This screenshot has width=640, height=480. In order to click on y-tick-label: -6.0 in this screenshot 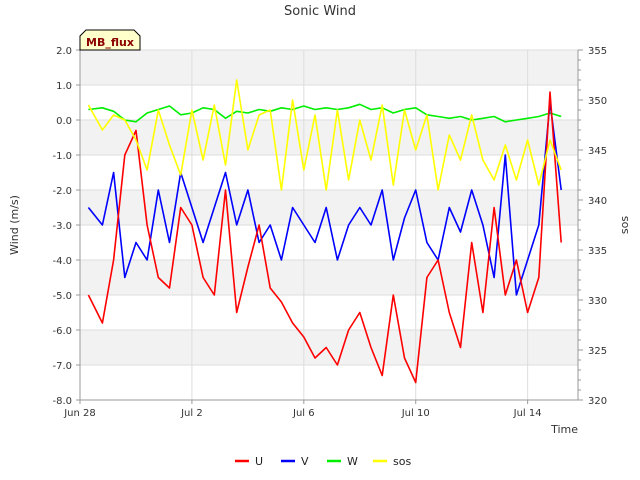, I will do `click(62, 331)`.